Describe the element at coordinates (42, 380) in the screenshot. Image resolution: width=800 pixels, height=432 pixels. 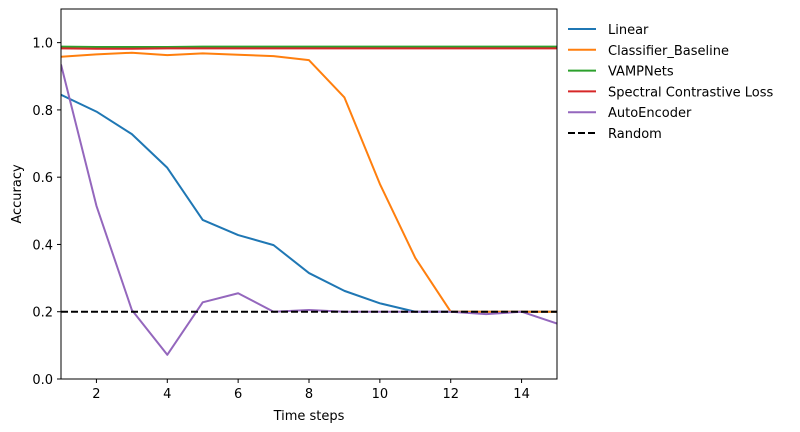
I see `y-tick-label: 0.0` at that location.